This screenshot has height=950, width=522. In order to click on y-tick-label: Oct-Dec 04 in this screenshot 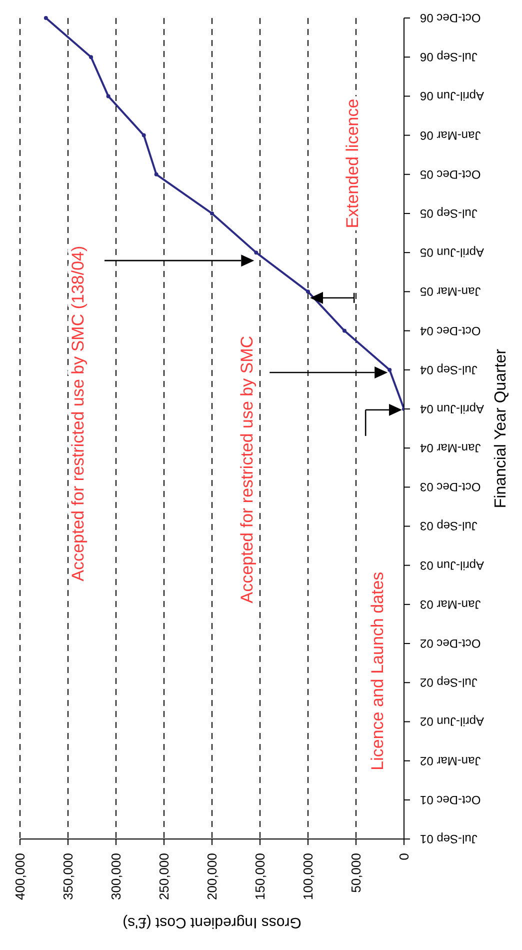, I will do `click(450, 331)`.